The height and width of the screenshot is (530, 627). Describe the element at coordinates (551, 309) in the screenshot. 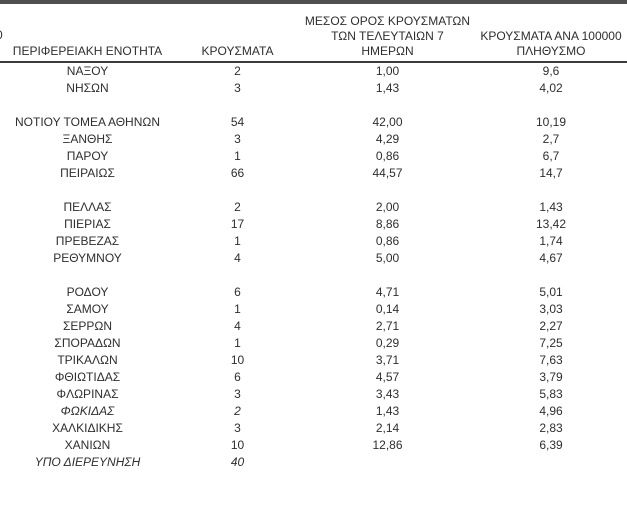

I see `per100k-cell: 3,03` at that location.